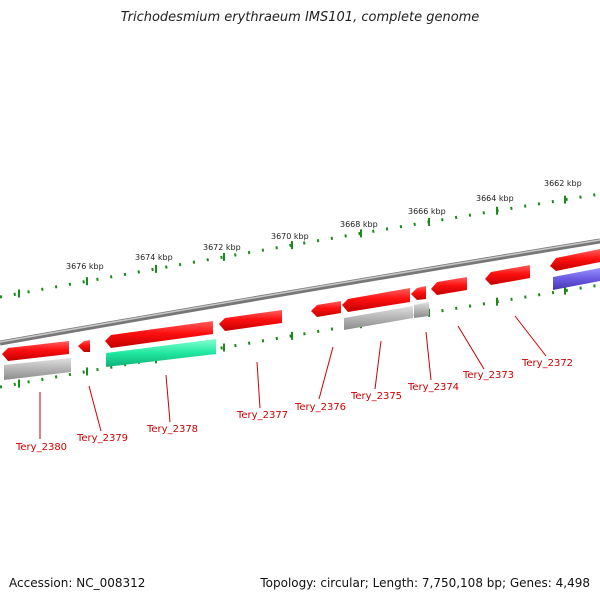 The width and height of the screenshot is (600, 600). I want to click on gene-arrow-tery-2374-fwd, so click(449, 286).